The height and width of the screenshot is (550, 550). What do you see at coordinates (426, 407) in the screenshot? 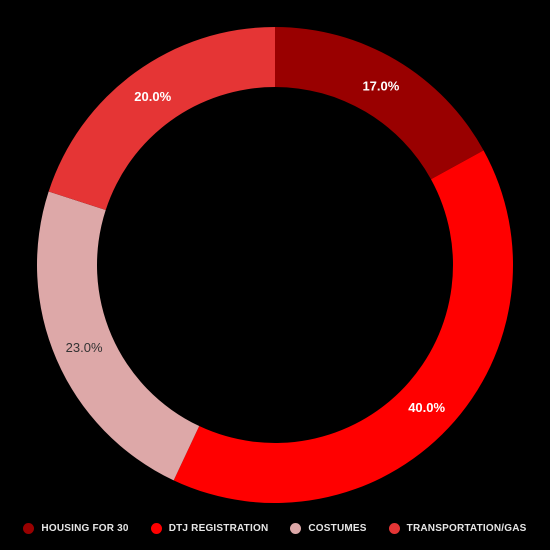
I see `slice-label-dtj-registration: 40.0%` at bounding box center [426, 407].